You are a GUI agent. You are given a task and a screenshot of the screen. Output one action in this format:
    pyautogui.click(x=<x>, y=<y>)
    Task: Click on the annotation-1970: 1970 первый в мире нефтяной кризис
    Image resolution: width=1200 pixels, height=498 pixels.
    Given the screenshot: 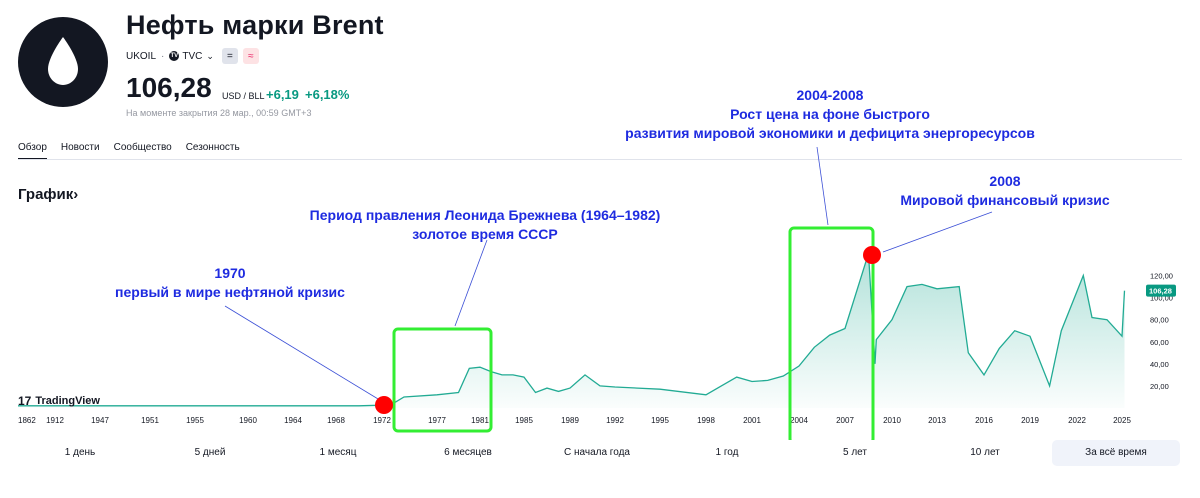 What is the action you would take?
    pyautogui.click(x=230, y=283)
    